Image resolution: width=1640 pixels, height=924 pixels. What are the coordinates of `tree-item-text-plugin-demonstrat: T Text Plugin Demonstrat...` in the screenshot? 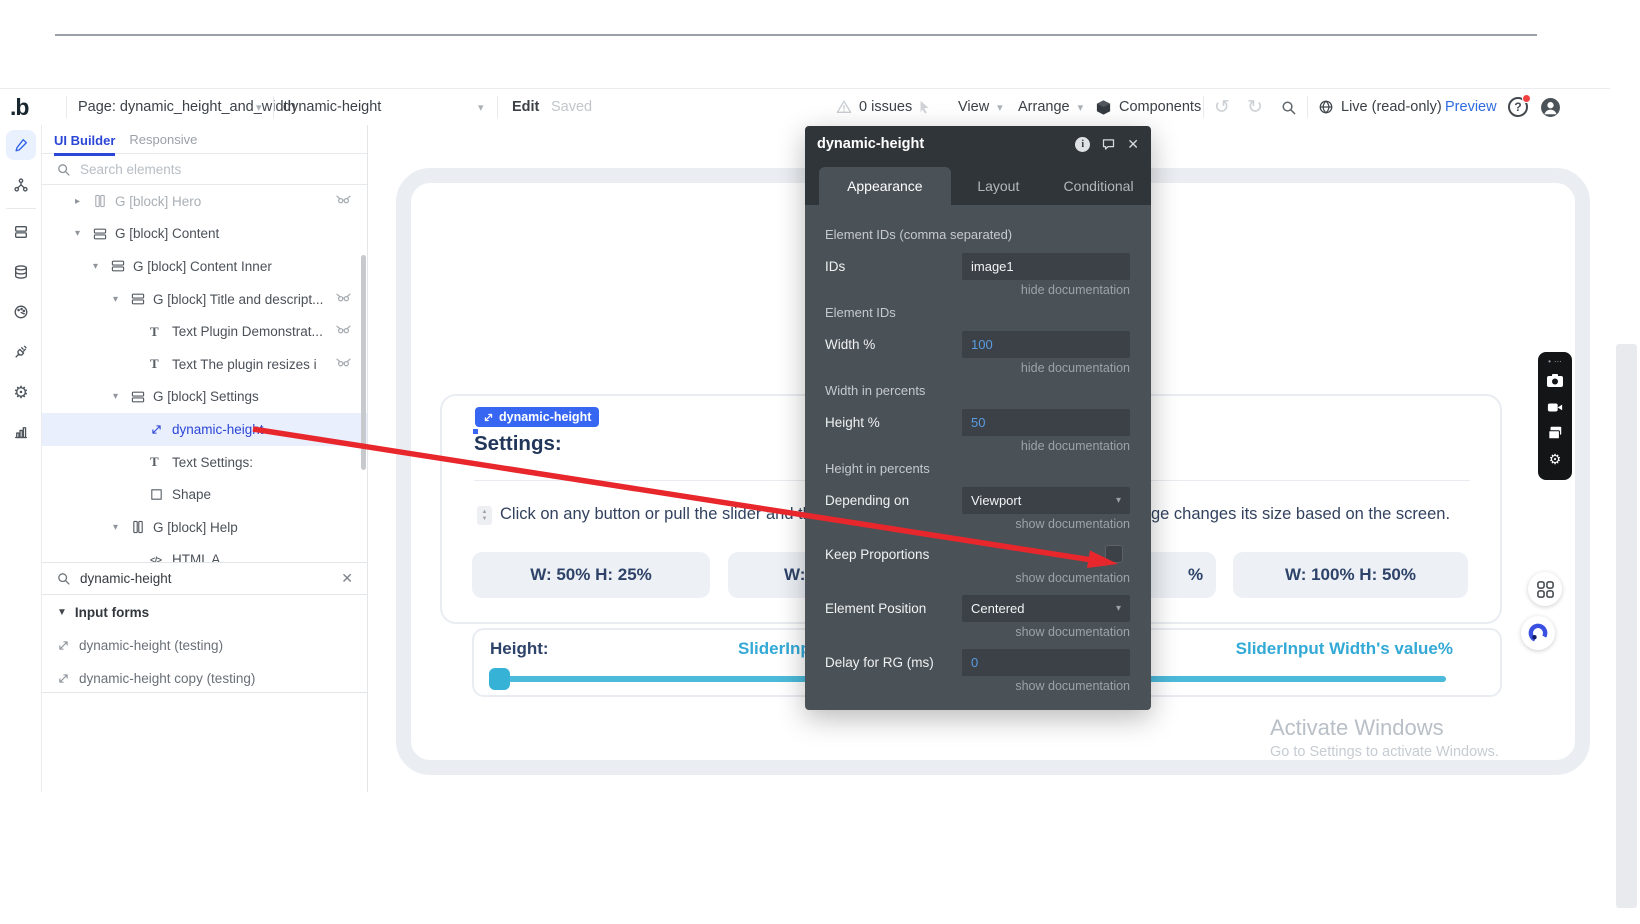 It's located at (204, 331).